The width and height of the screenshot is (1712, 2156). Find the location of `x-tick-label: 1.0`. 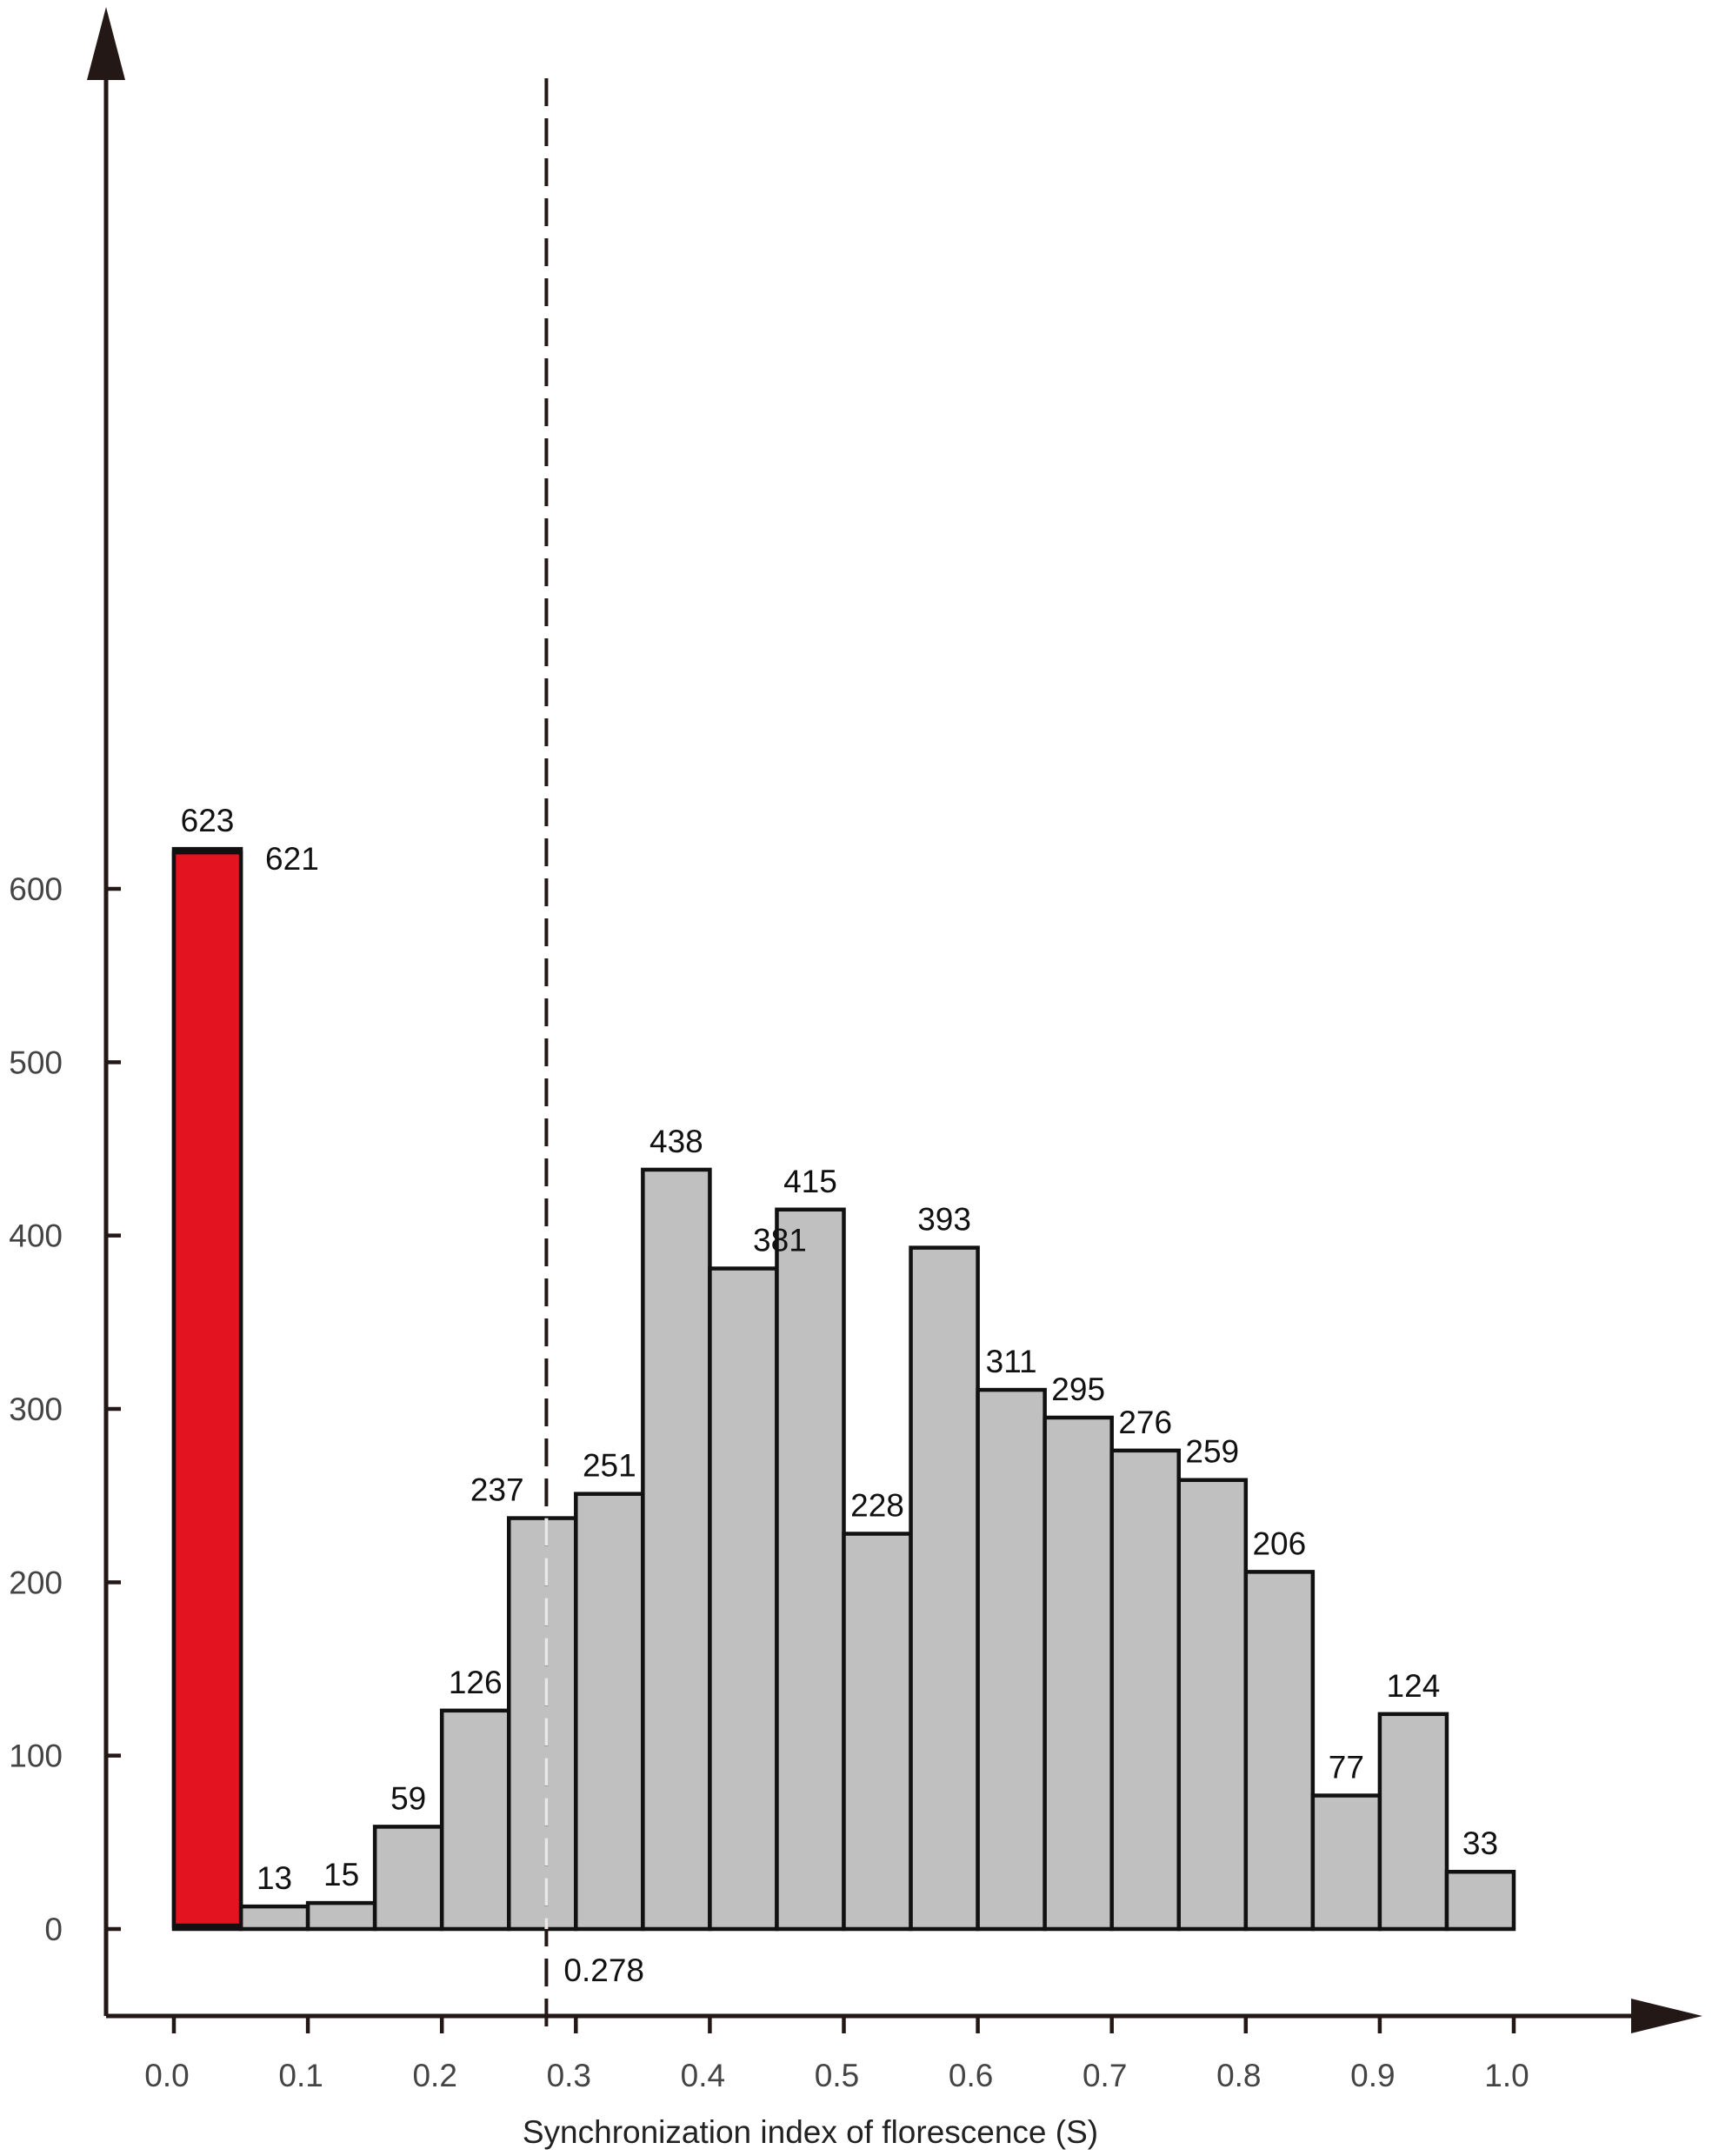

x-tick-label: 1.0 is located at coordinates (1506, 2075).